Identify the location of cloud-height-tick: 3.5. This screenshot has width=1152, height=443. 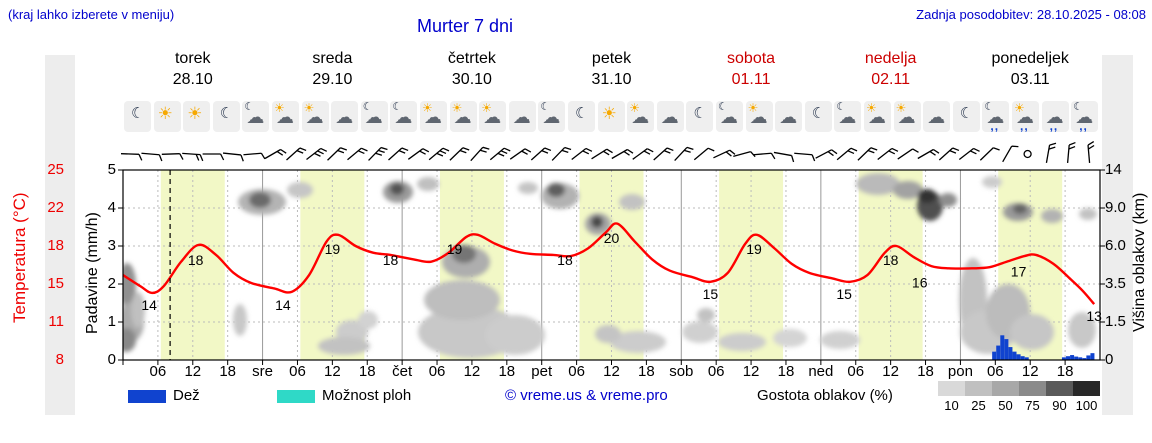
(1115, 283).